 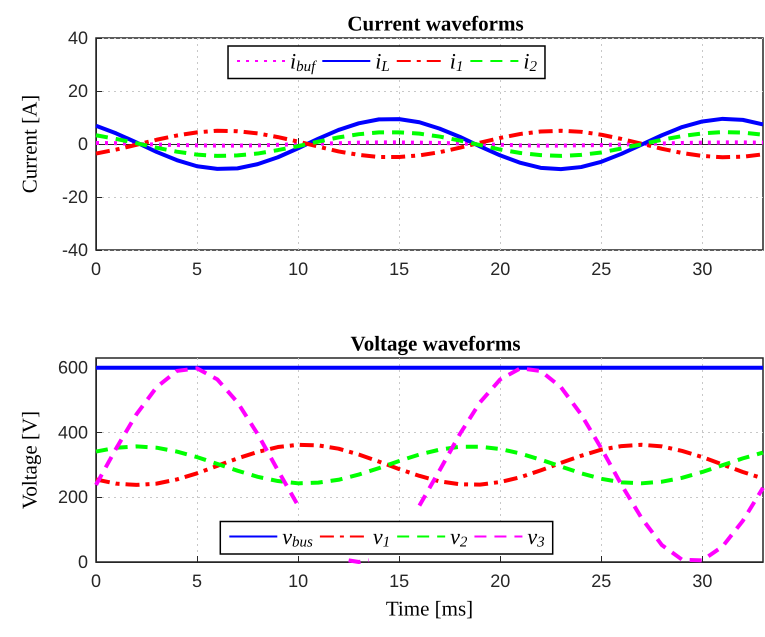 What do you see at coordinates (73, 432) in the screenshot?
I see `y-tick-label: 400` at bounding box center [73, 432].